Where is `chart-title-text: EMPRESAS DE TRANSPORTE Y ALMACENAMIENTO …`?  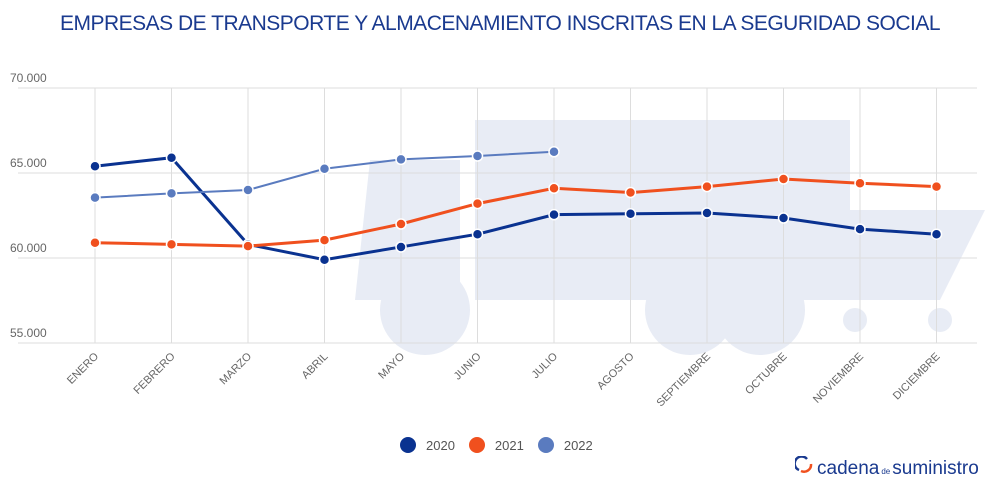 chart-title-text: EMPRESAS DE TRANSPORTE Y ALMACENAMIENTO … is located at coordinates (500, 23).